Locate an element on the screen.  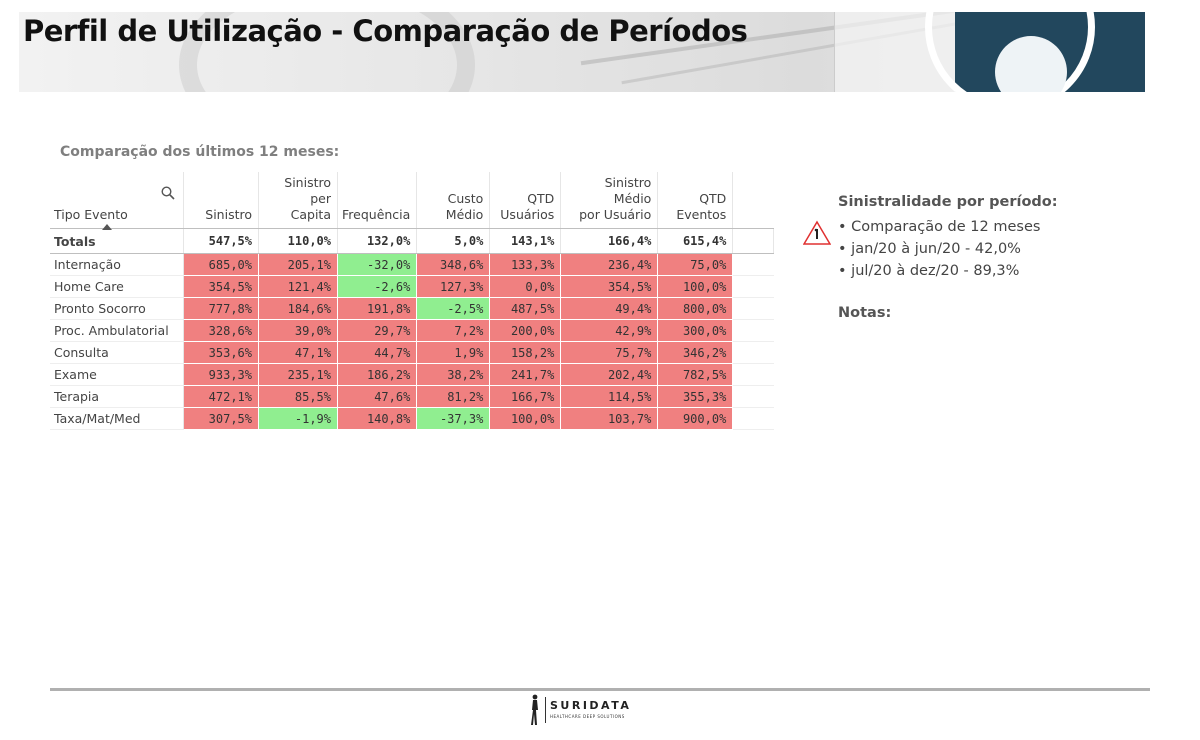
section-title: Comparação dos últimos 12 meses: is located at coordinates (200, 152).